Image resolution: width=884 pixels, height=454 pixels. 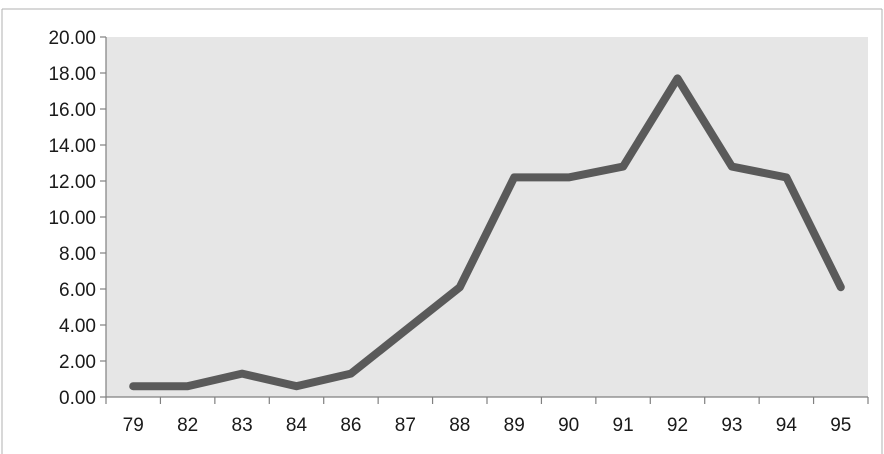 I want to click on y-tick-label: 20.00, so click(x=72, y=38).